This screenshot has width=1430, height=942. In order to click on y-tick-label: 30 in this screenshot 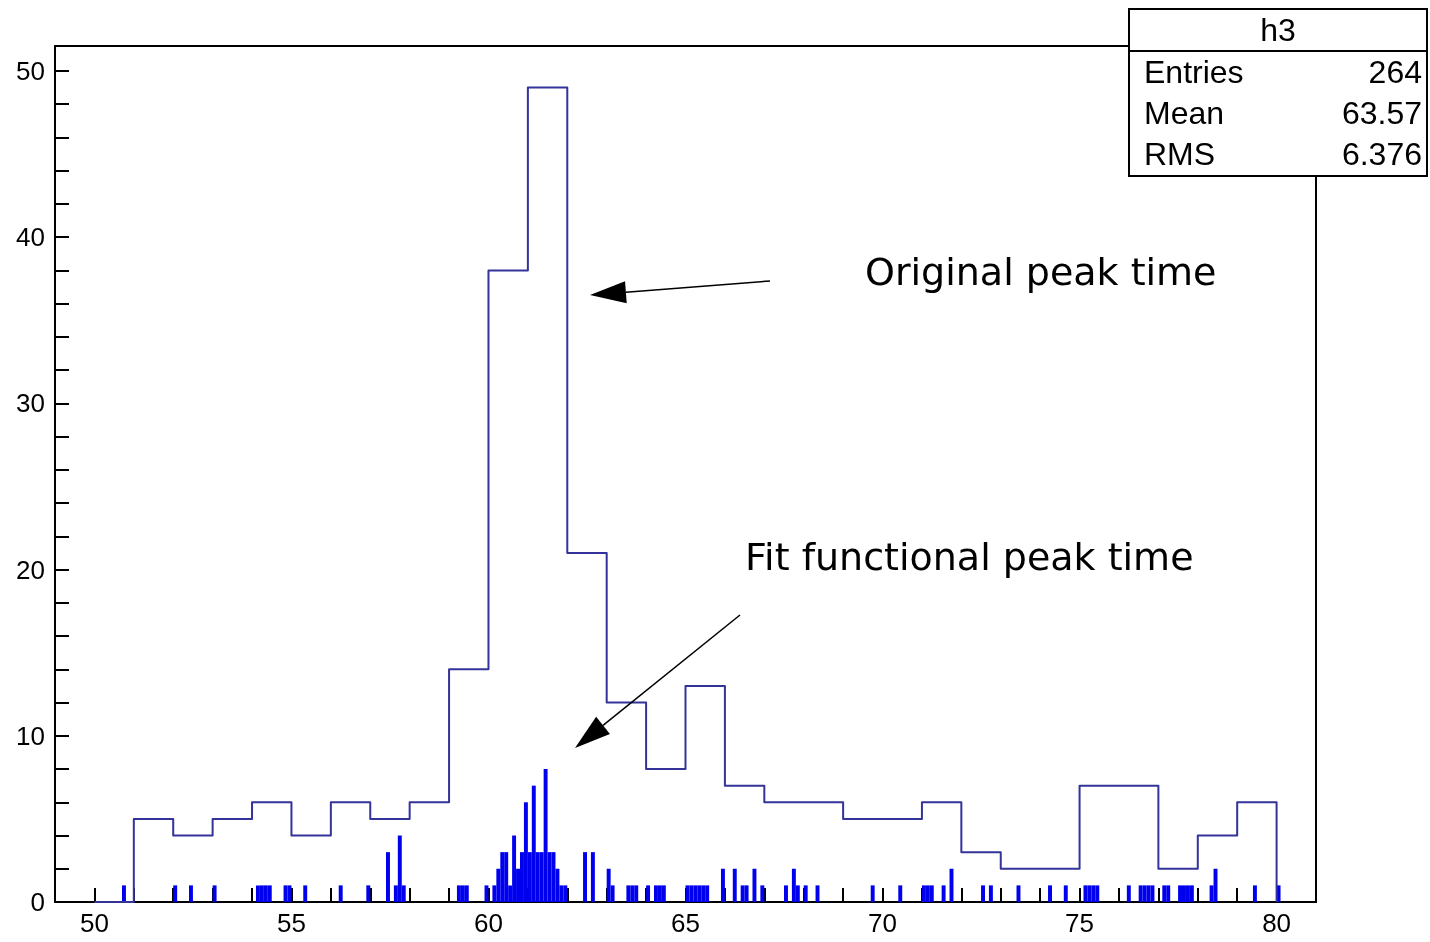, I will do `click(30, 403)`.